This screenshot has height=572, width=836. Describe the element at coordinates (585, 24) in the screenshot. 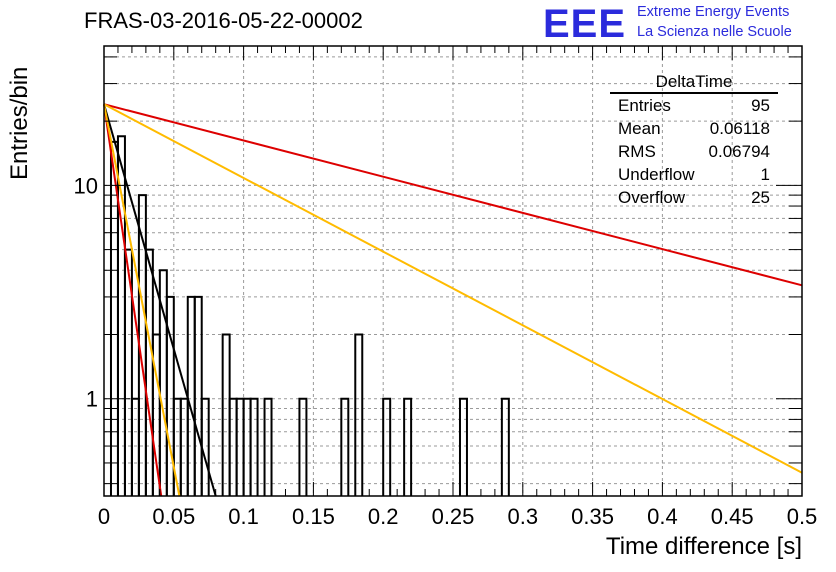

I see `eee-logo: EEE` at that location.